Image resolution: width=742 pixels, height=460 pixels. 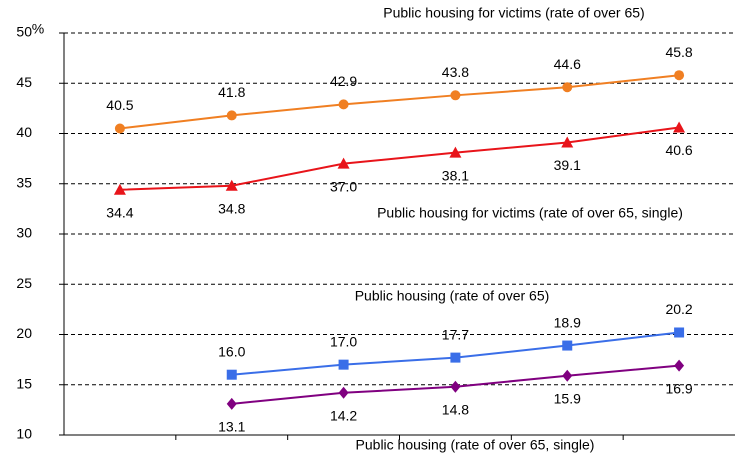 I want to click on value-label: 42.9, so click(x=343, y=81).